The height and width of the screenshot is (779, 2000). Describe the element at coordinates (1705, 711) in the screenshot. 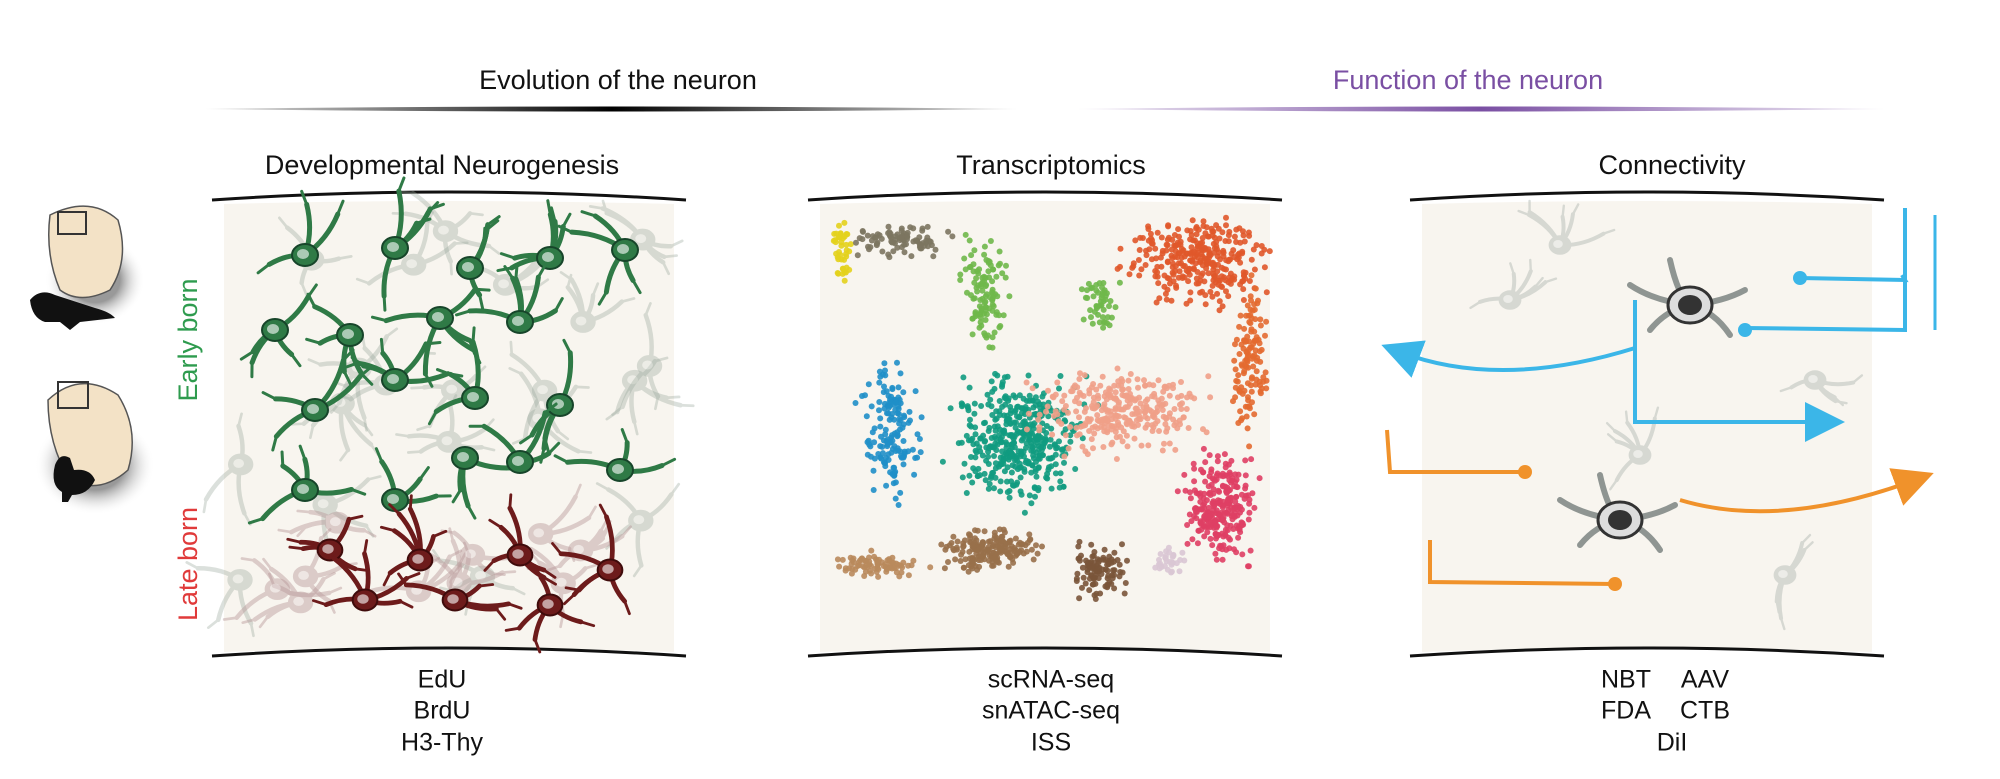

I see `method: CTB` at that location.